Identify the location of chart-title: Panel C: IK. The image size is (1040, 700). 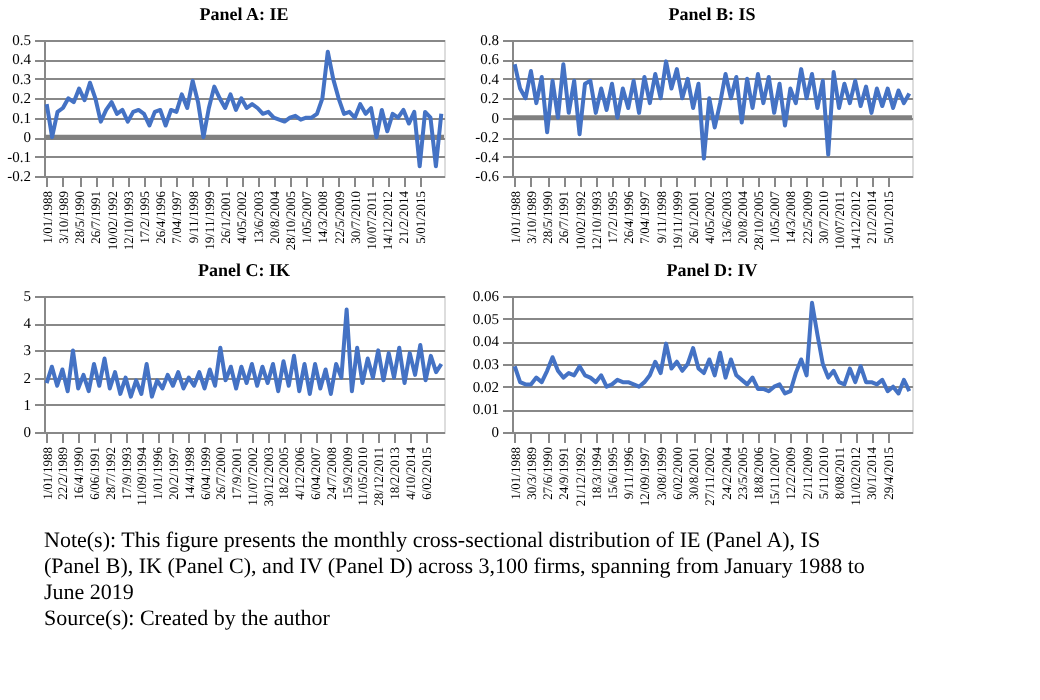
(244, 270).